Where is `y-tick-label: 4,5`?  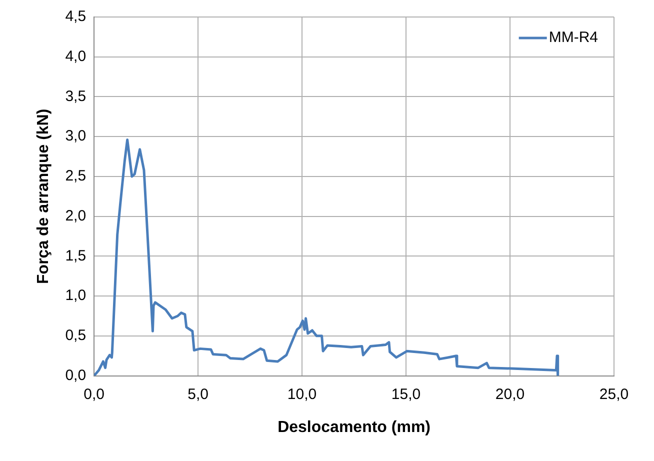 y-tick-label: 4,5 is located at coordinates (75, 17).